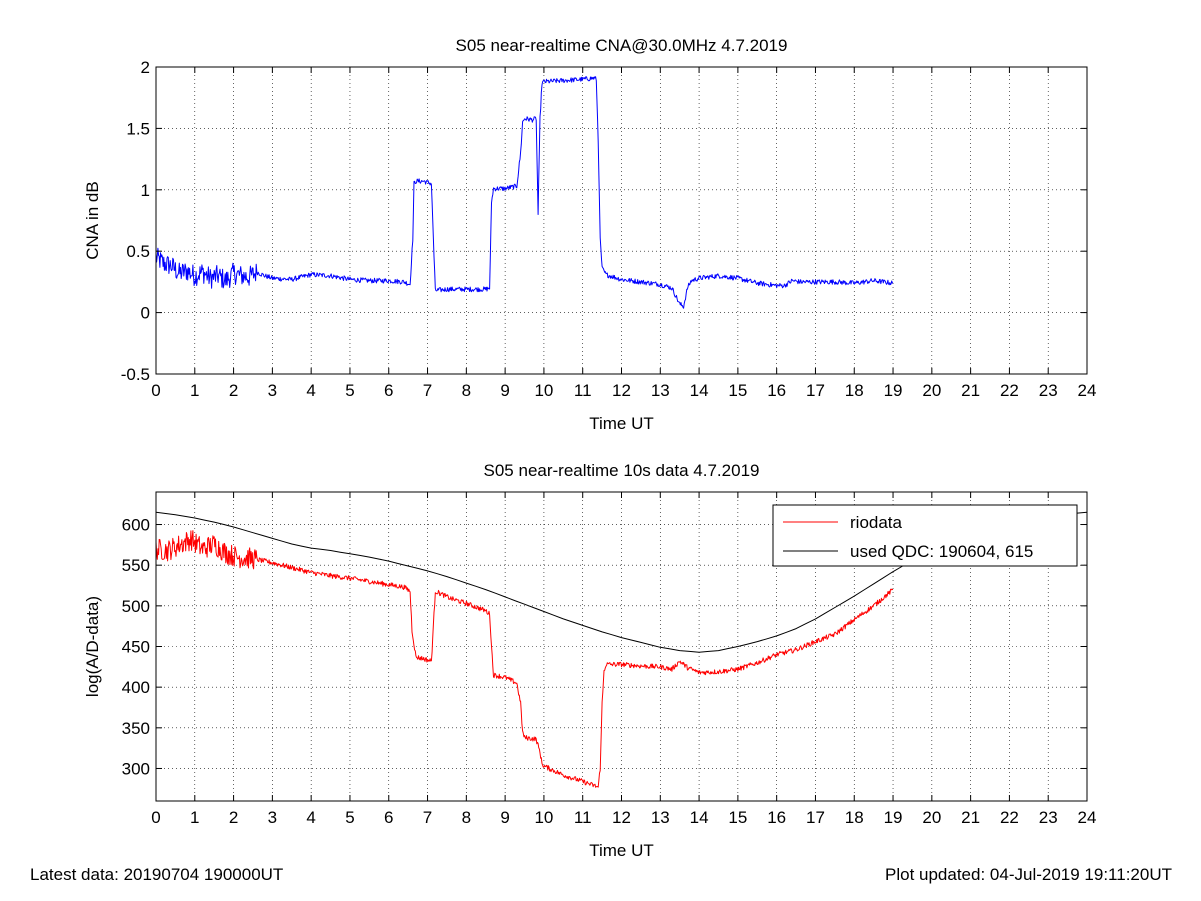 The image size is (1201, 901). I want to click on y-tick-label: 400, so click(136, 687).